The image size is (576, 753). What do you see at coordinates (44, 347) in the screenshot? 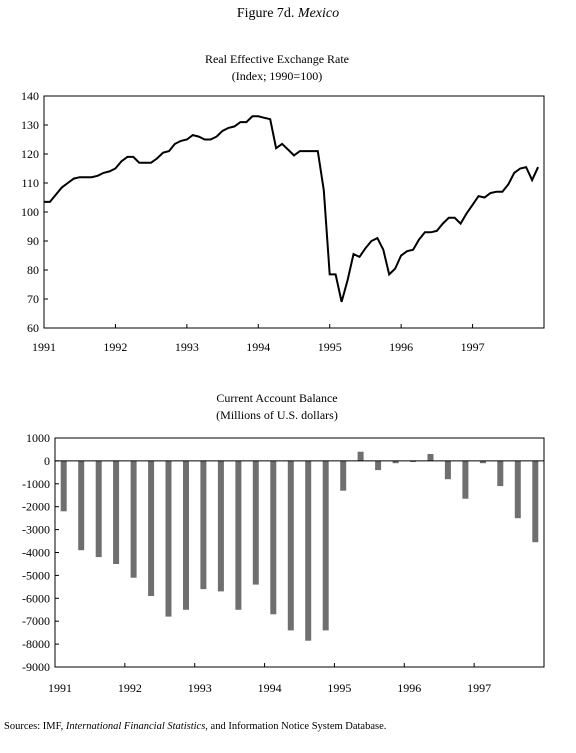
I see `chart1-xtick-label: 1991` at bounding box center [44, 347].